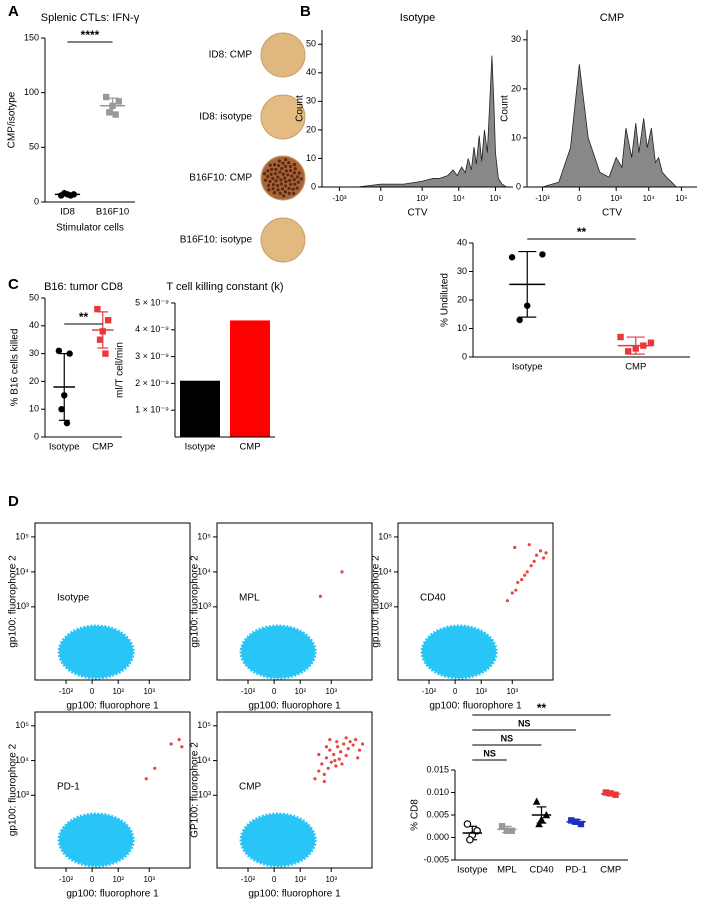 The width and height of the screenshot is (722, 922). I want to click on y-axis-label: CMP/isotype, so click(12, 119).